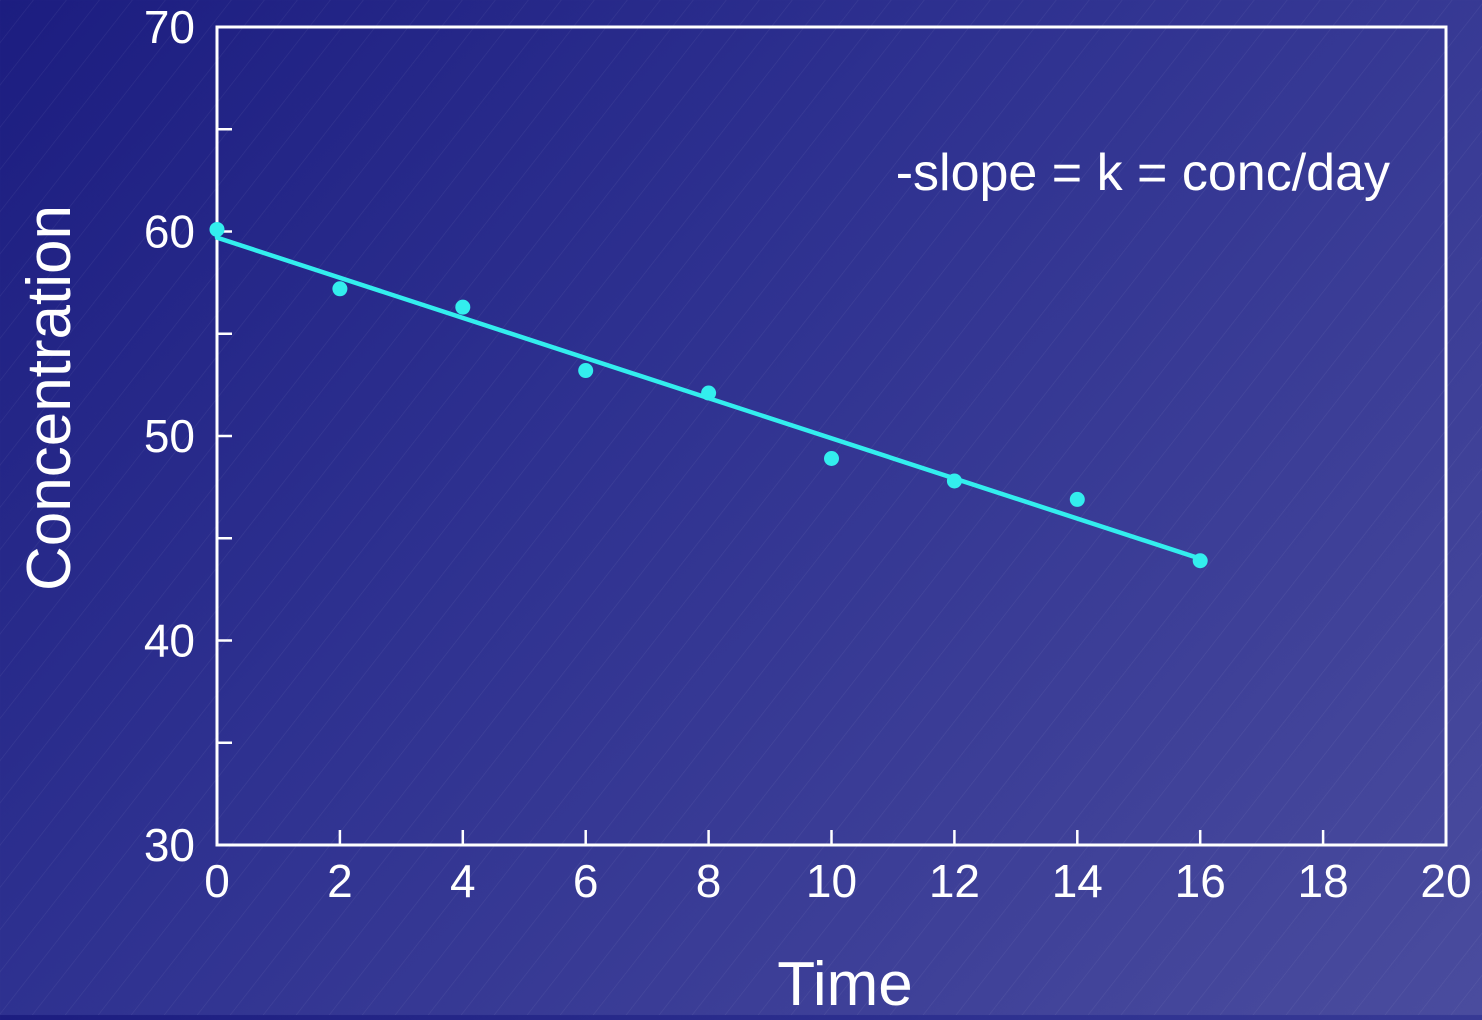 This screenshot has height=1020, width=1482. What do you see at coordinates (1445, 881) in the screenshot?
I see `x-tick-label: 20` at bounding box center [1445, 881].